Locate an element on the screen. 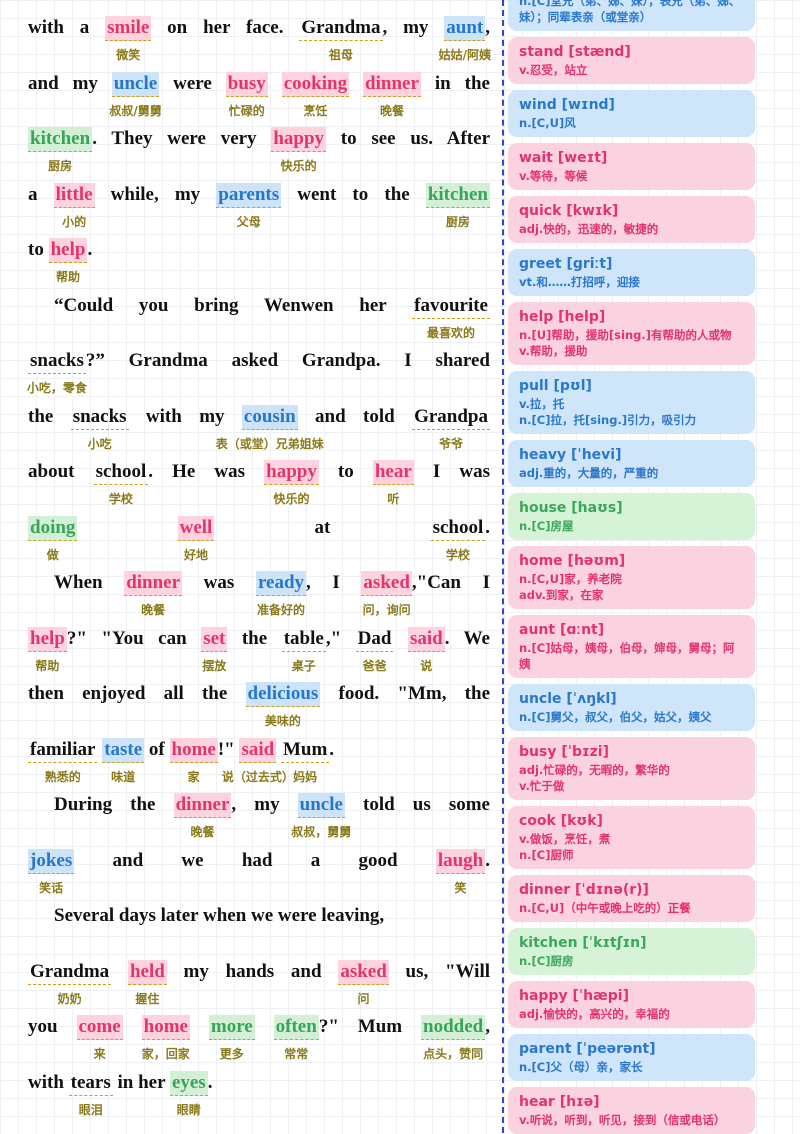  vocab-word: uncle 叔叔/舅舅 is located at coordinates (135, 94).